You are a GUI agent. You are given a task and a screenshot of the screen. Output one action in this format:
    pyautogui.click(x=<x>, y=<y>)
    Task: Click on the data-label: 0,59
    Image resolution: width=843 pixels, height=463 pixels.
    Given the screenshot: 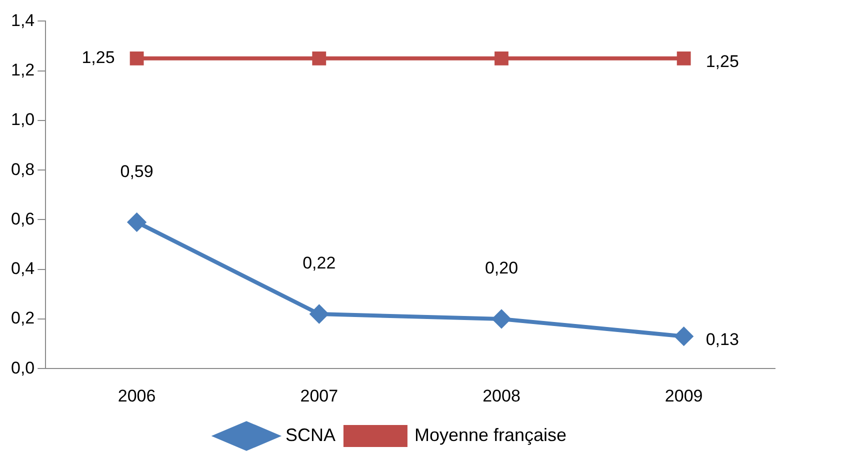 What is the action you would take?
    pyautogui.click(x=137, y=171)
    